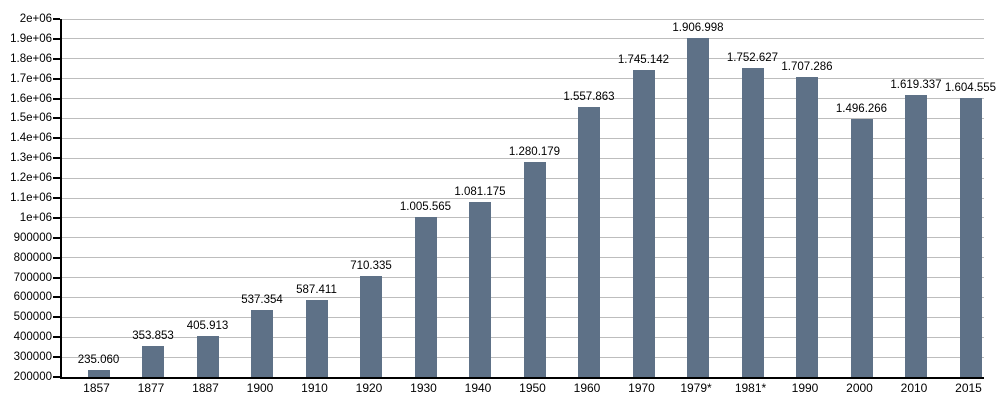  What do you see at coordinates (260, 388) in the screenshot?
I see `x-axis-tick-label: 1900` at bounding box center [260, 388].